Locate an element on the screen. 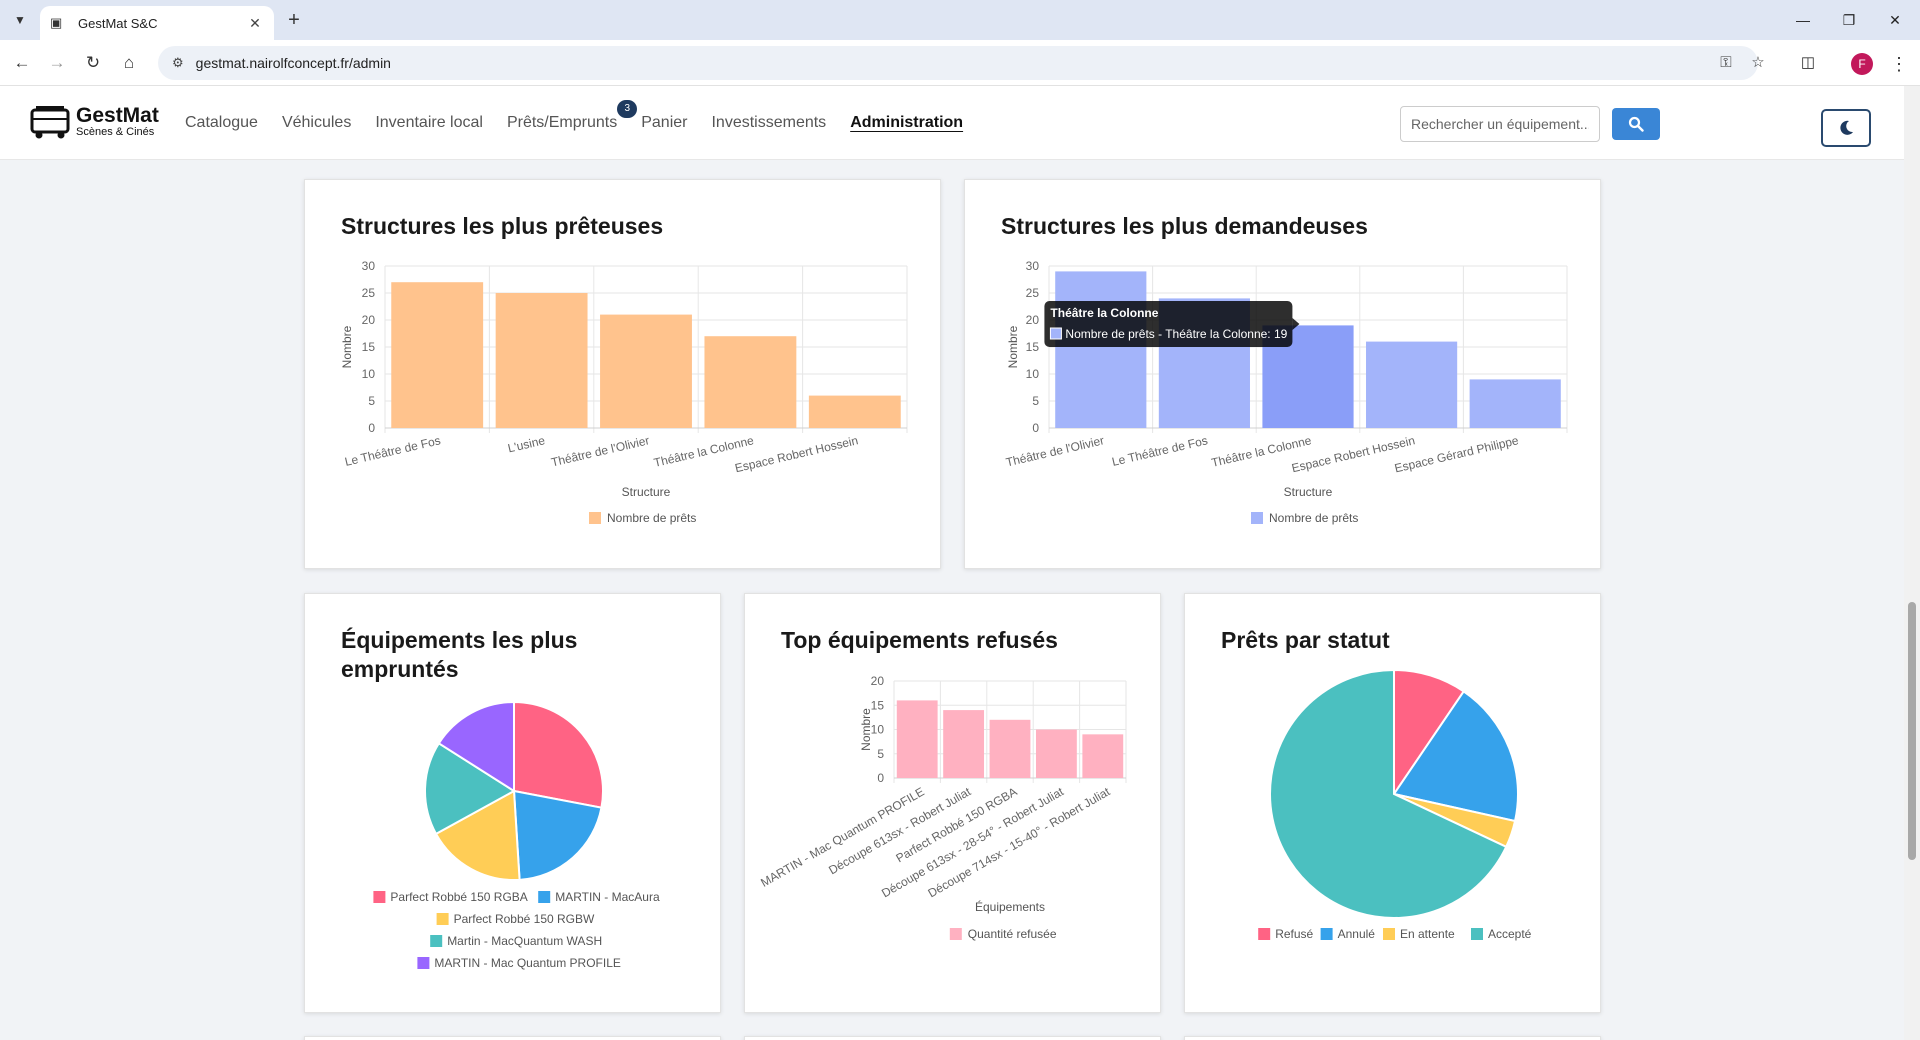 This screenshot has width=1920, height=1040. browser-menu-icon: ⋮ is located at coordinates (1899, 64).